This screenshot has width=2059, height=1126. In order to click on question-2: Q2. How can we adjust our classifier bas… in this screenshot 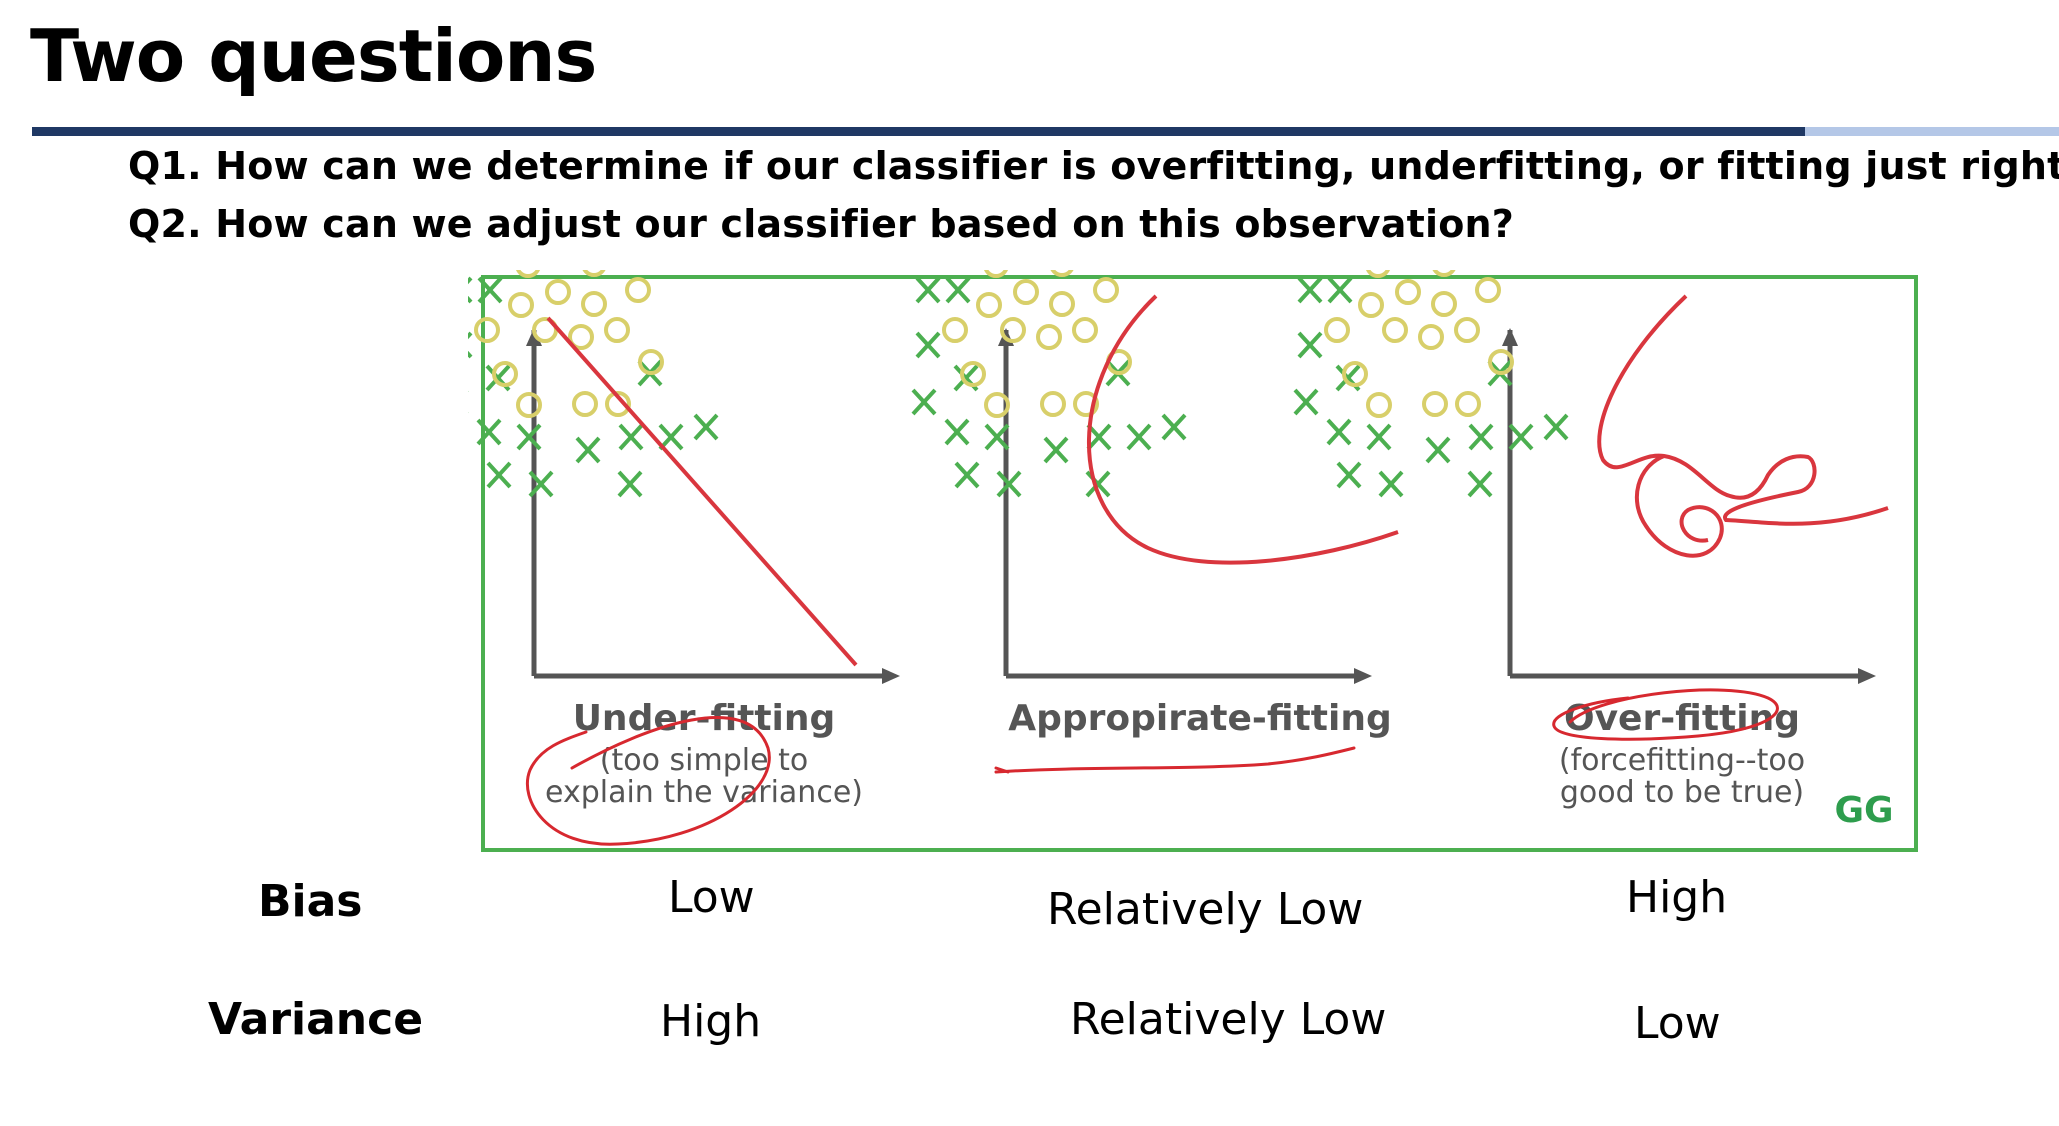, I will do `click(821, 224)`.